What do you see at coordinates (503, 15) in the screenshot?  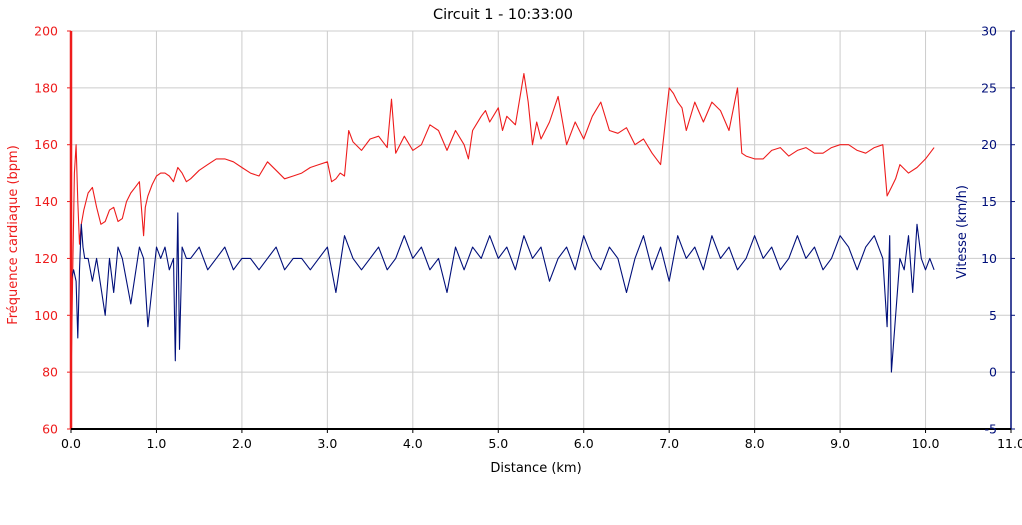 I see `chart-title: Circuit 1 - 10:33:00` at bounding box center [503, 15].